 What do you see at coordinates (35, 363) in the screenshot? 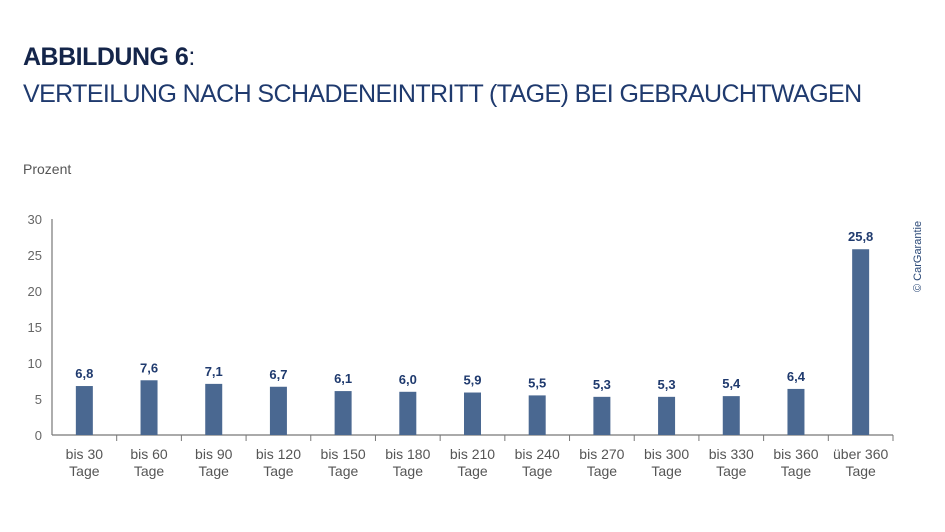
I see `y-tick-label: 10` at bounding box center [35, 363].